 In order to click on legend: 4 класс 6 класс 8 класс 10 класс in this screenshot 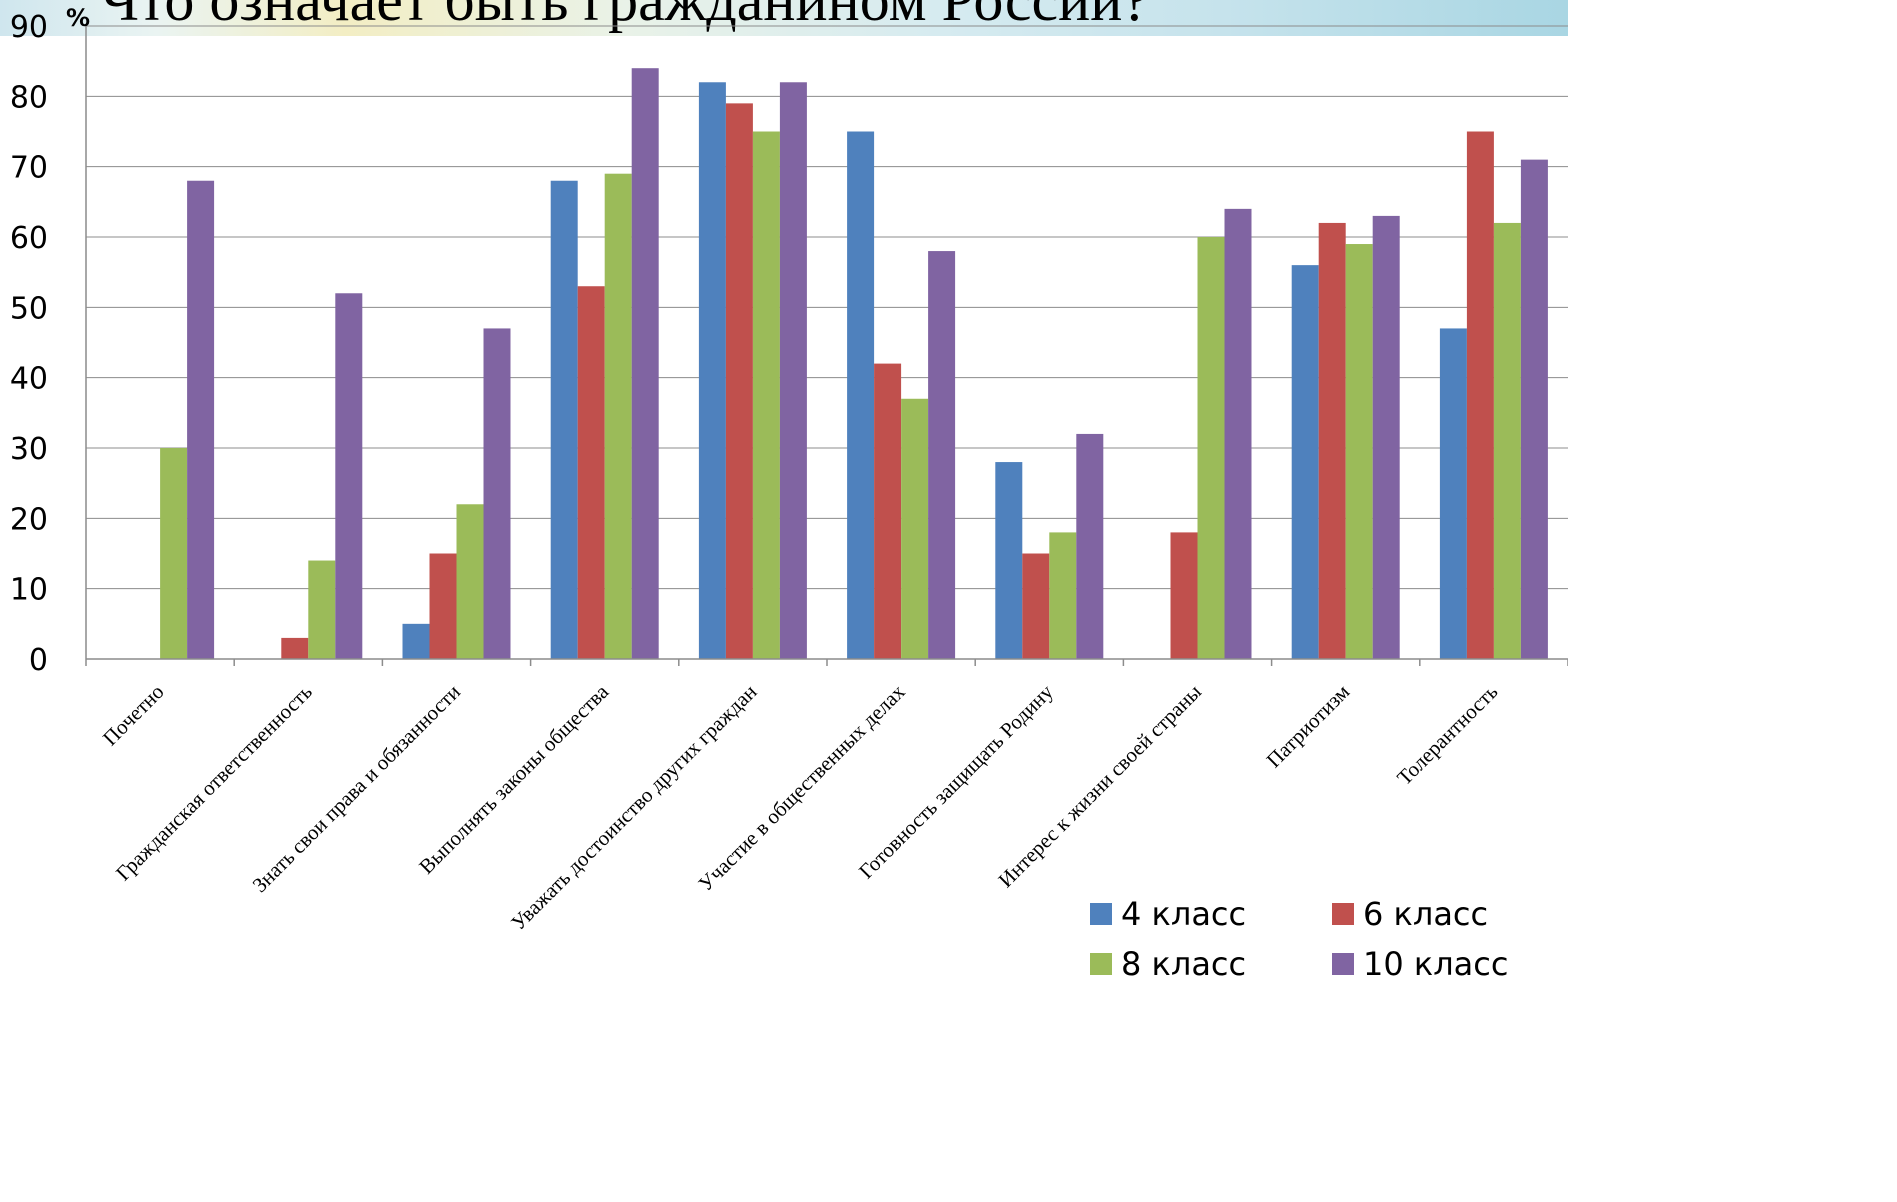, I will do `click(1299, 939)`.